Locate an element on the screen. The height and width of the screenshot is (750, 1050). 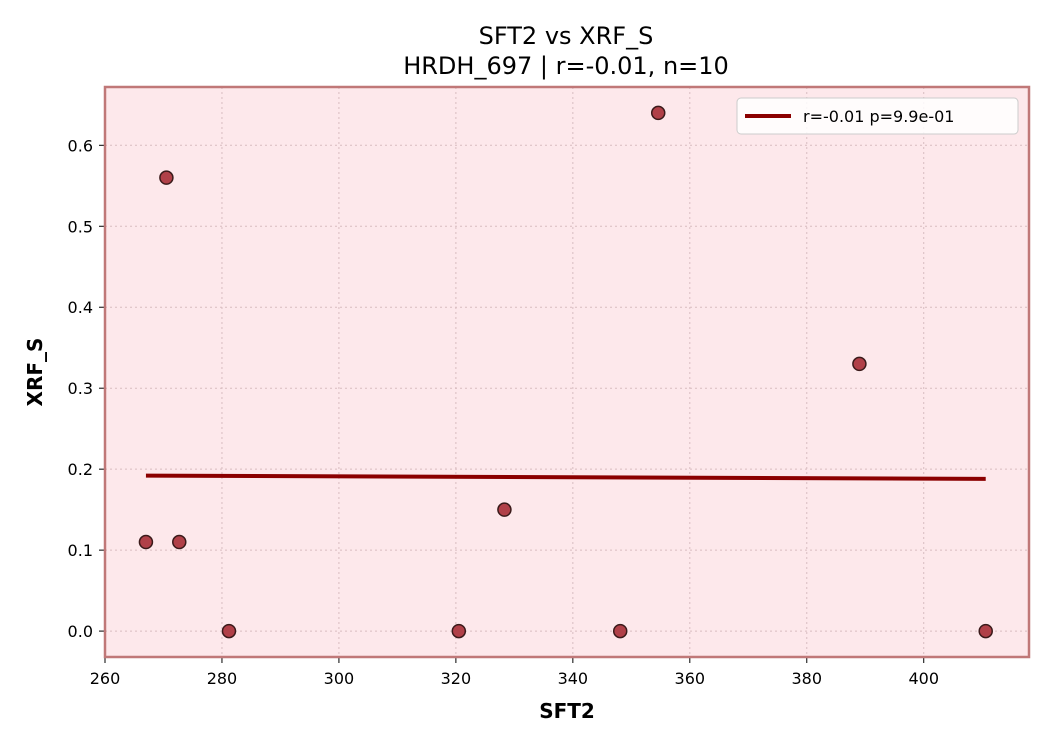
y-tick-label: 0.0 is located at coordinates (80, 631).